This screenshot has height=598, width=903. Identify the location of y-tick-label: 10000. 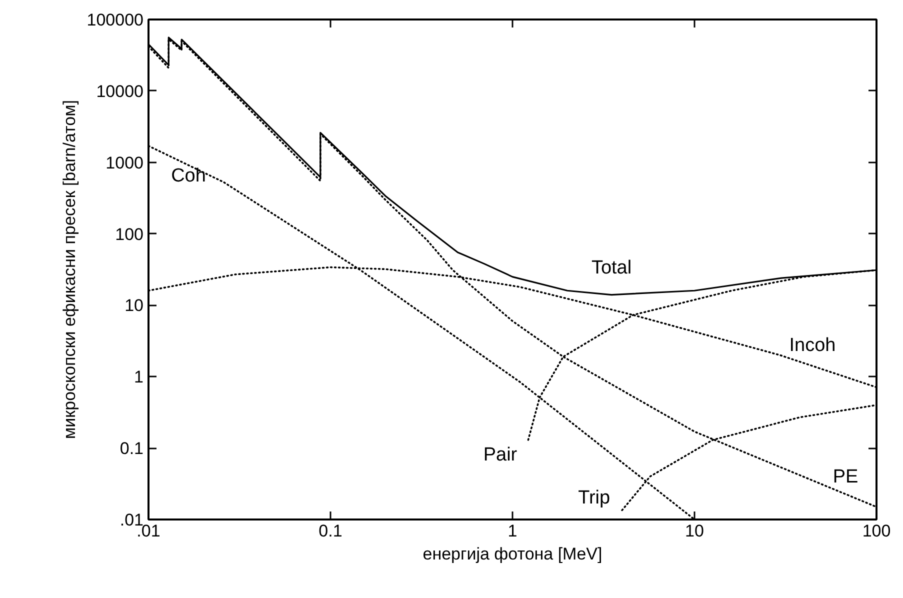
(120, 91).